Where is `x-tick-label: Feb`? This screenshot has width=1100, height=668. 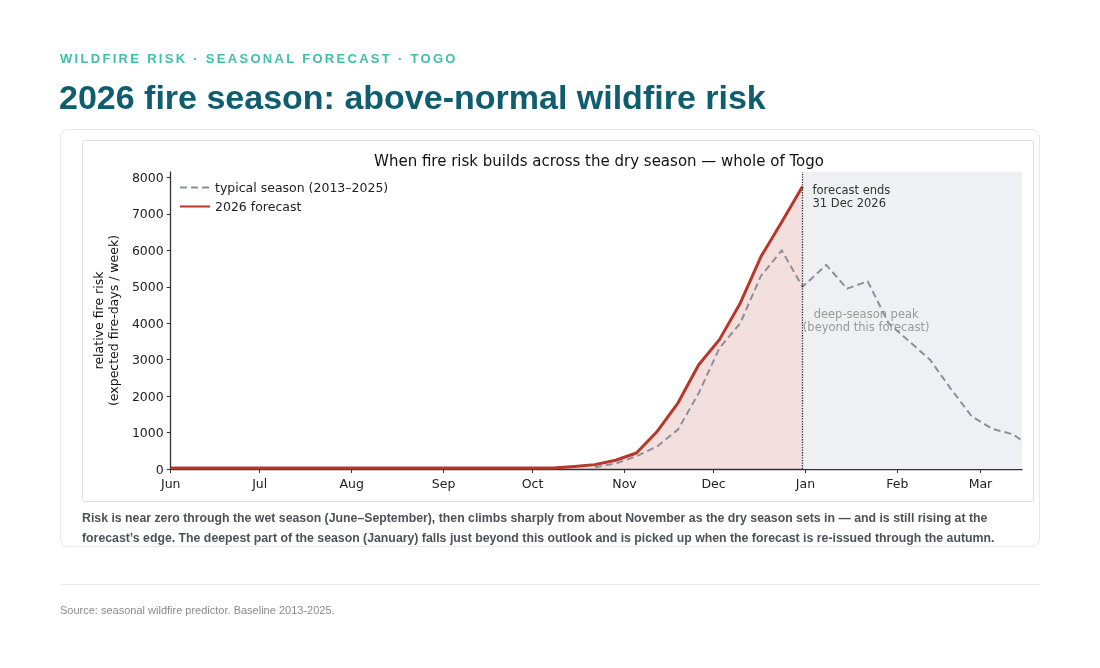
x-tick-label: Feb is located at coordinates (897, 483).